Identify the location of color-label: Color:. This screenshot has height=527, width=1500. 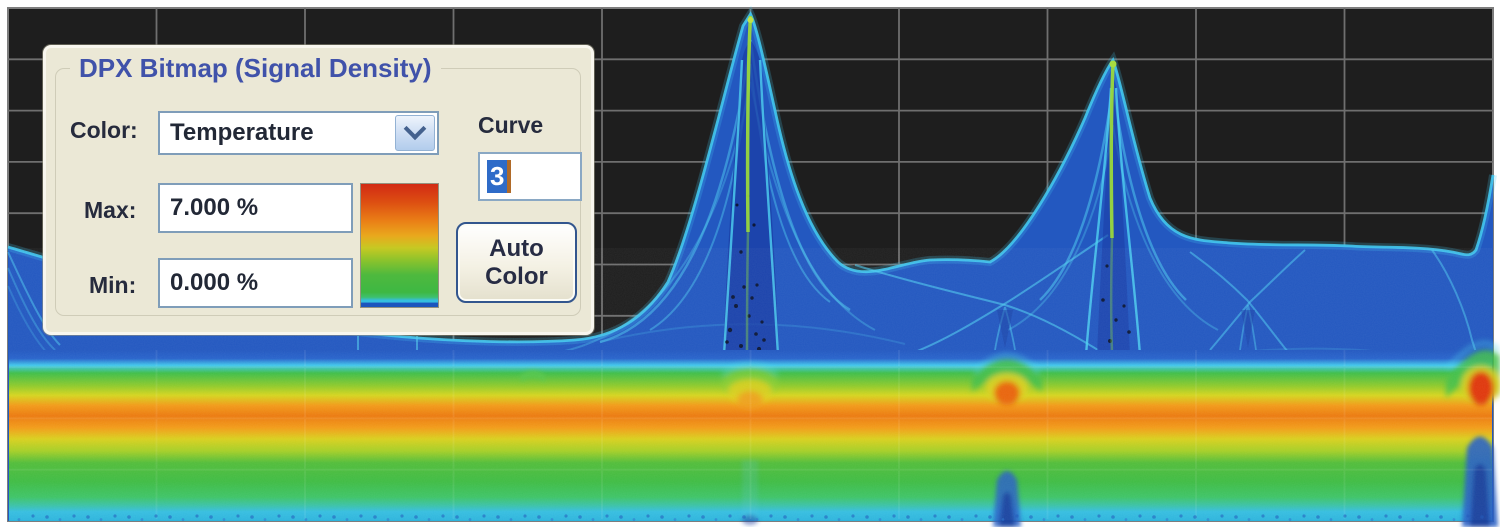
(104, 130).